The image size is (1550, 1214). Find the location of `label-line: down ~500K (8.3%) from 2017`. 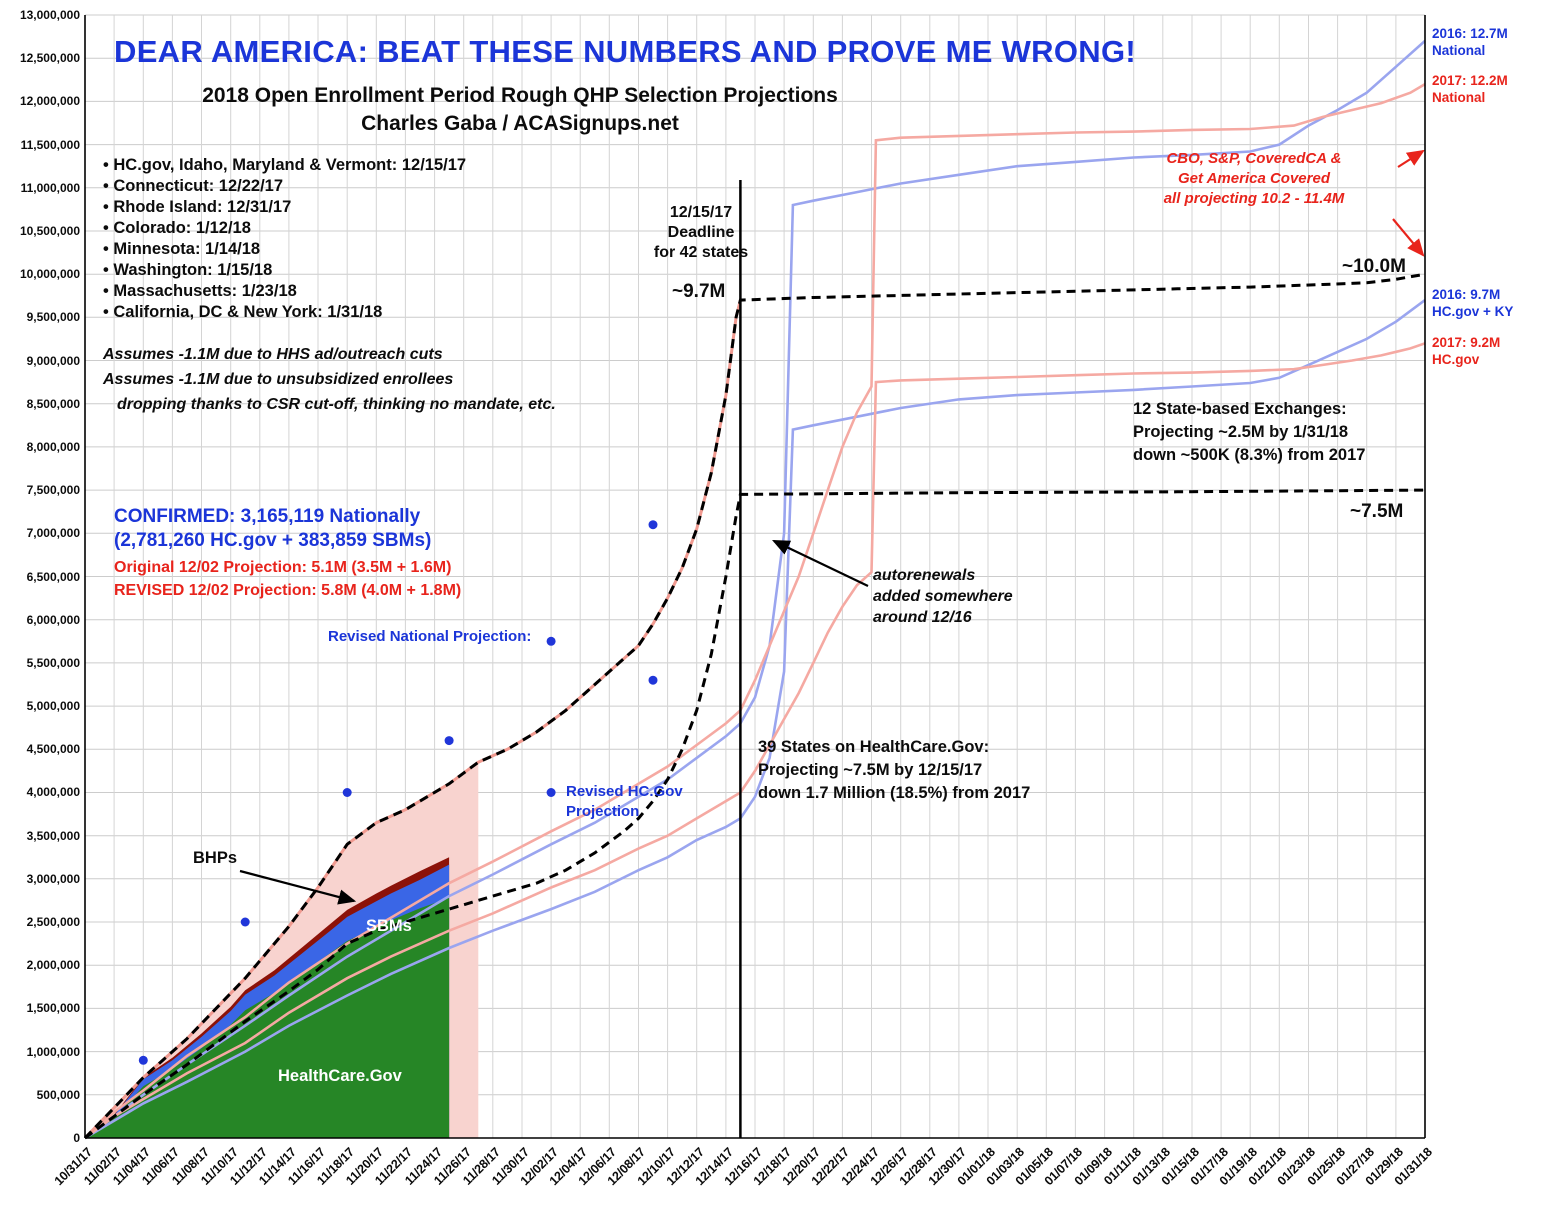

label-line: down ~500K (8.3%) from 2017 is located at coordinates (1249, 455).